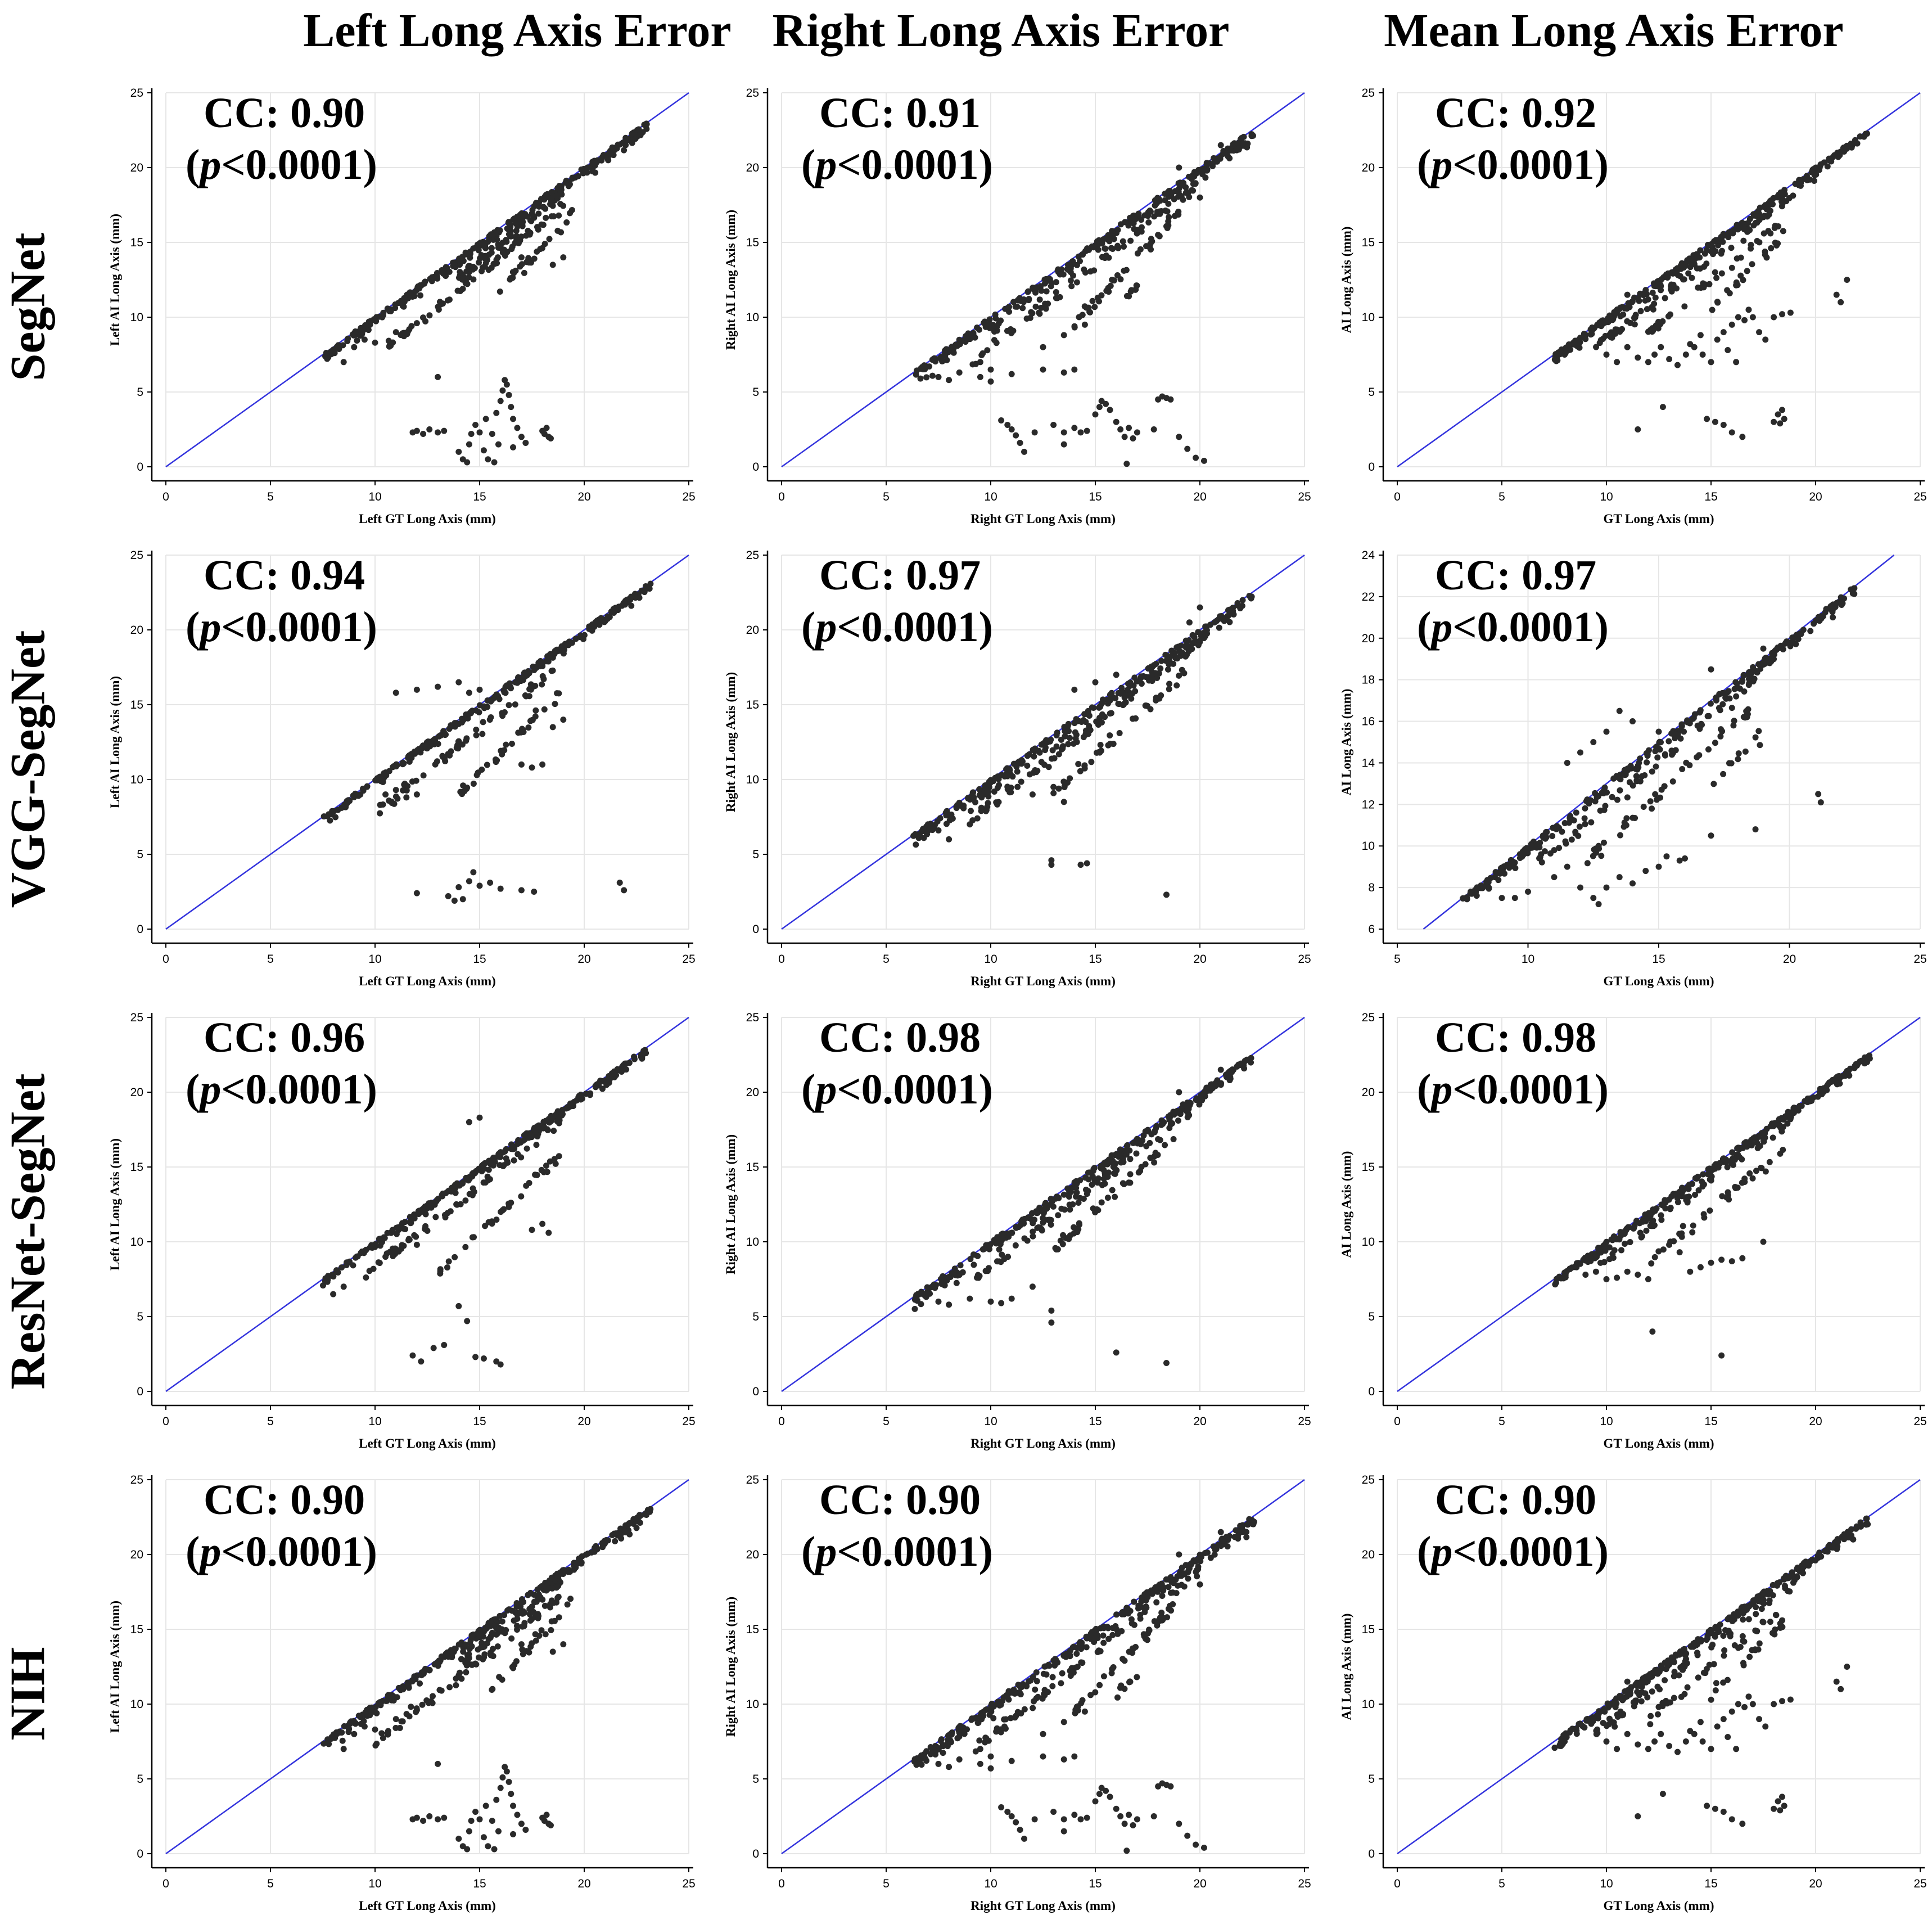 The width and height of the screenshot is (1932, 1924). I want to click on x-tick-label: 25, so click(688, 496).